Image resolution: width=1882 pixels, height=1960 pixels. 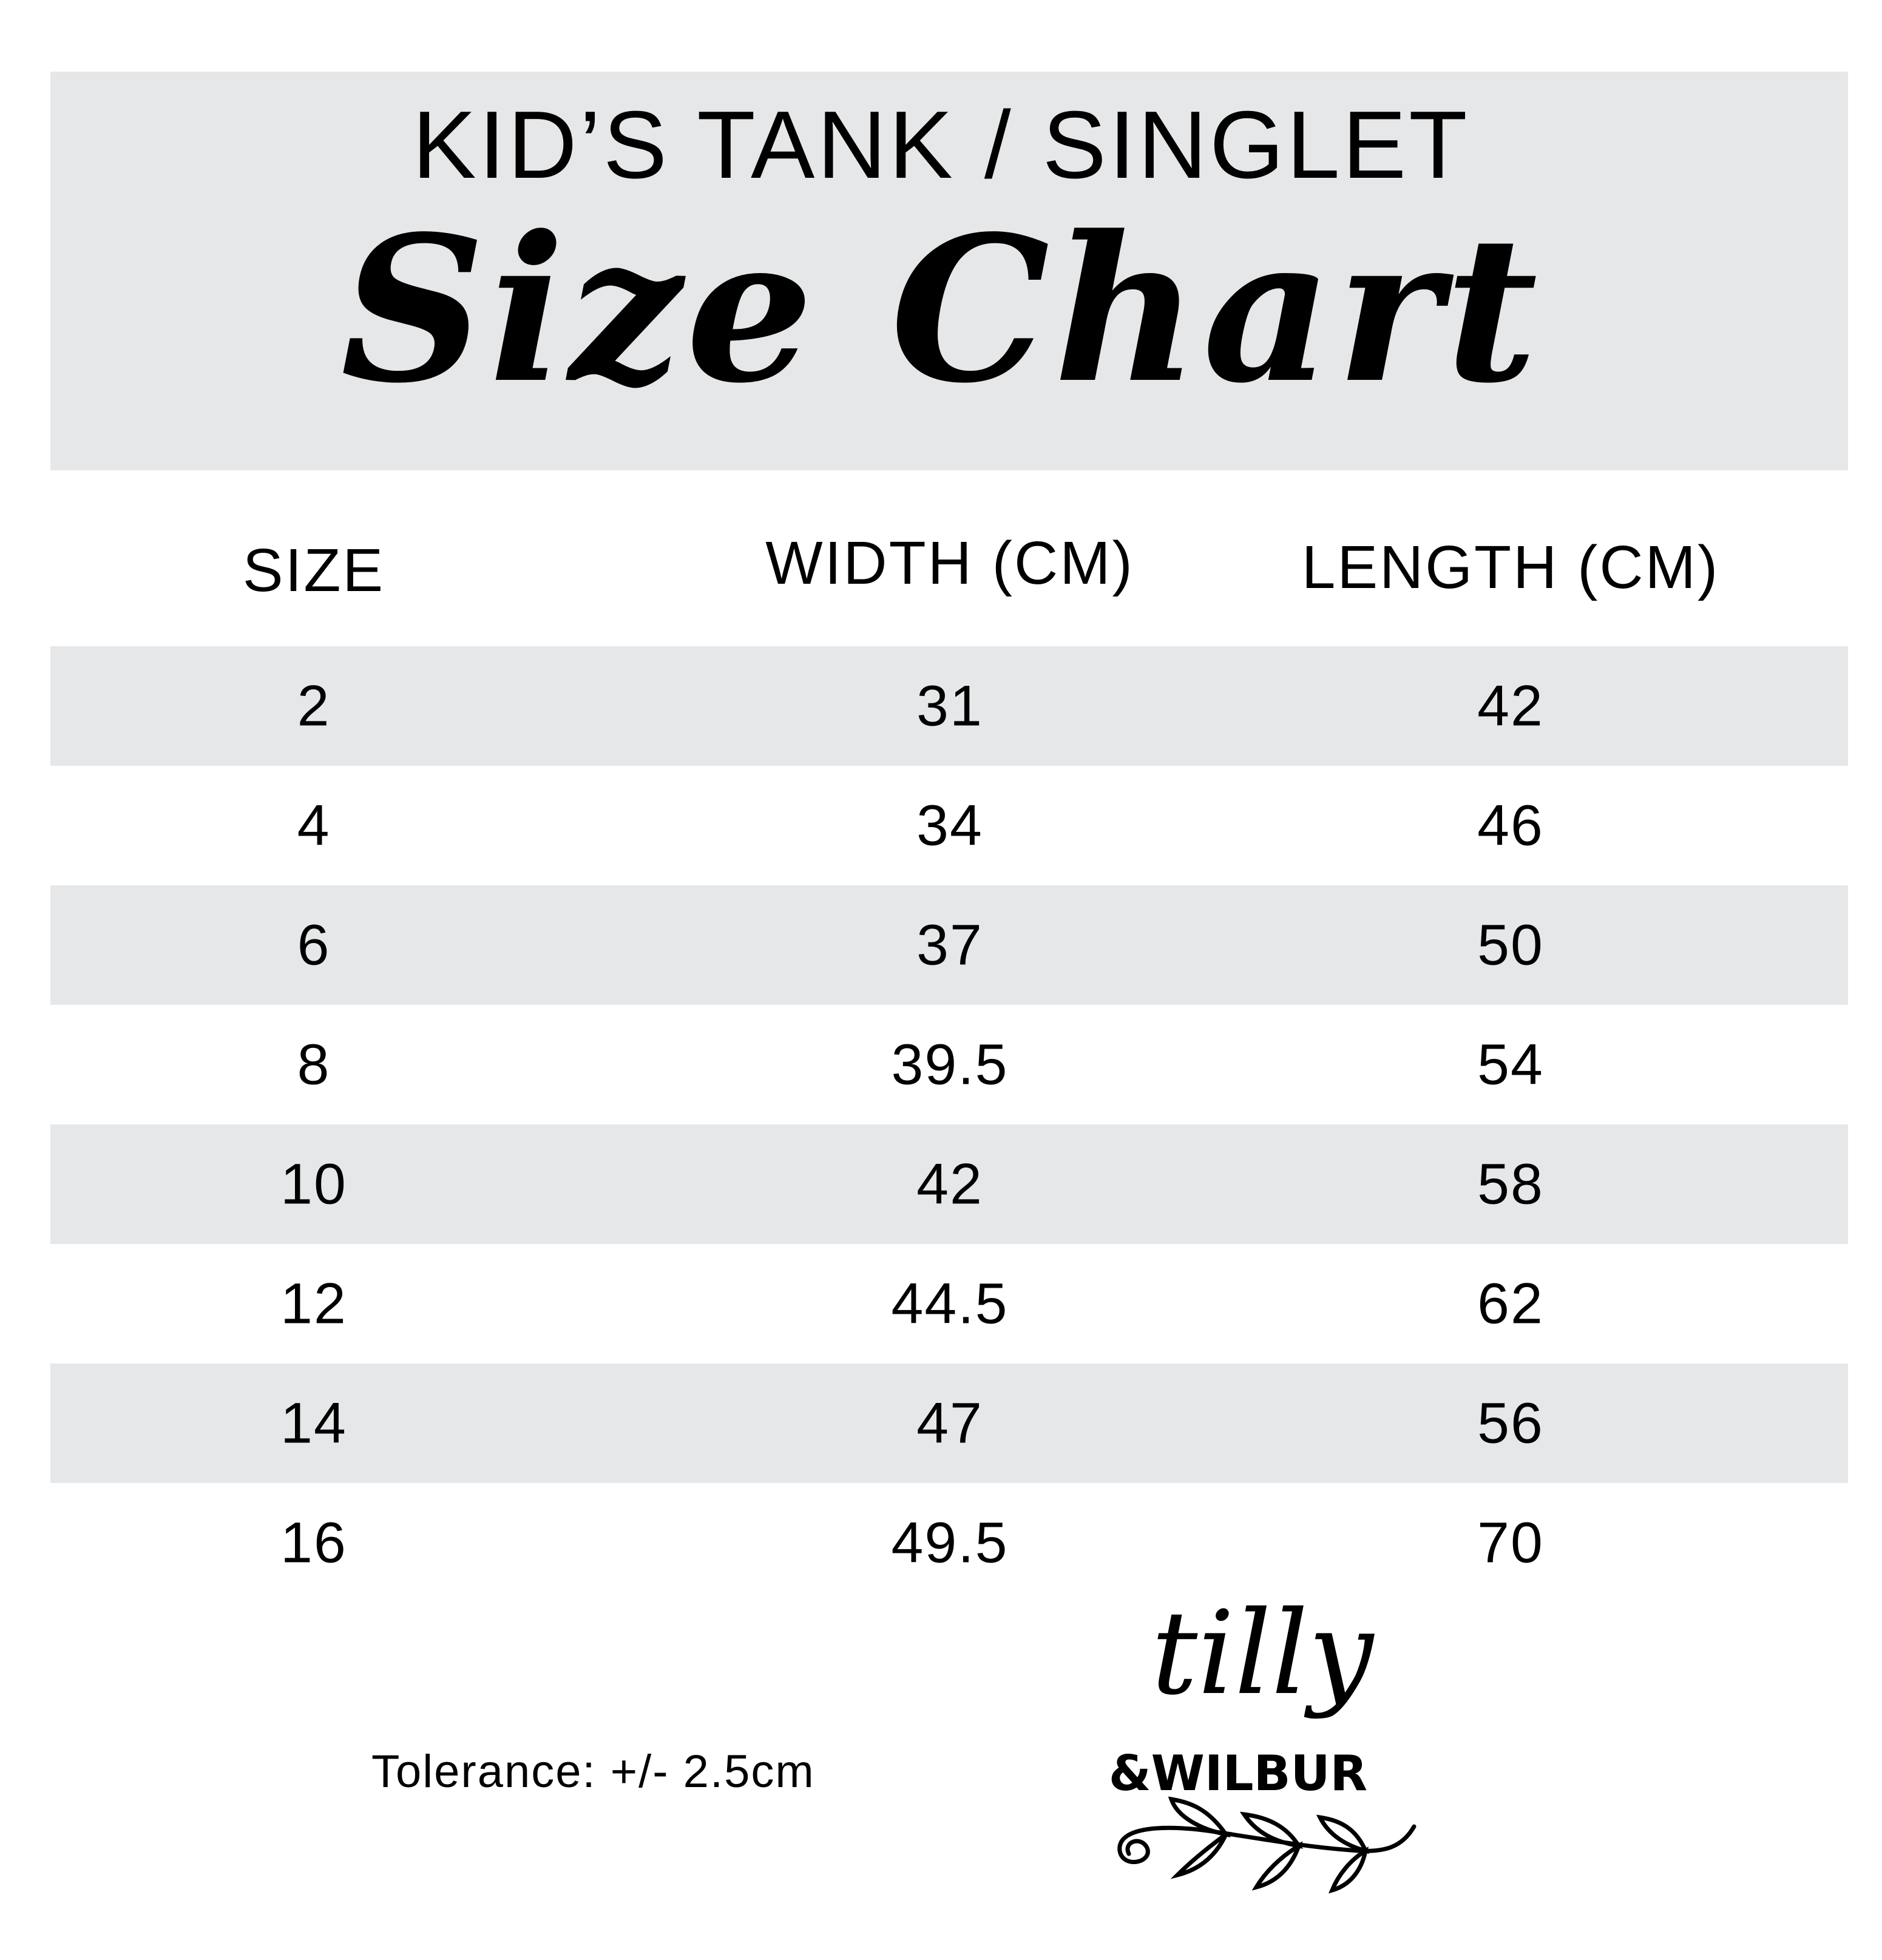 I want to click on table-row: 2 31 42, so click(x=949, y=706).